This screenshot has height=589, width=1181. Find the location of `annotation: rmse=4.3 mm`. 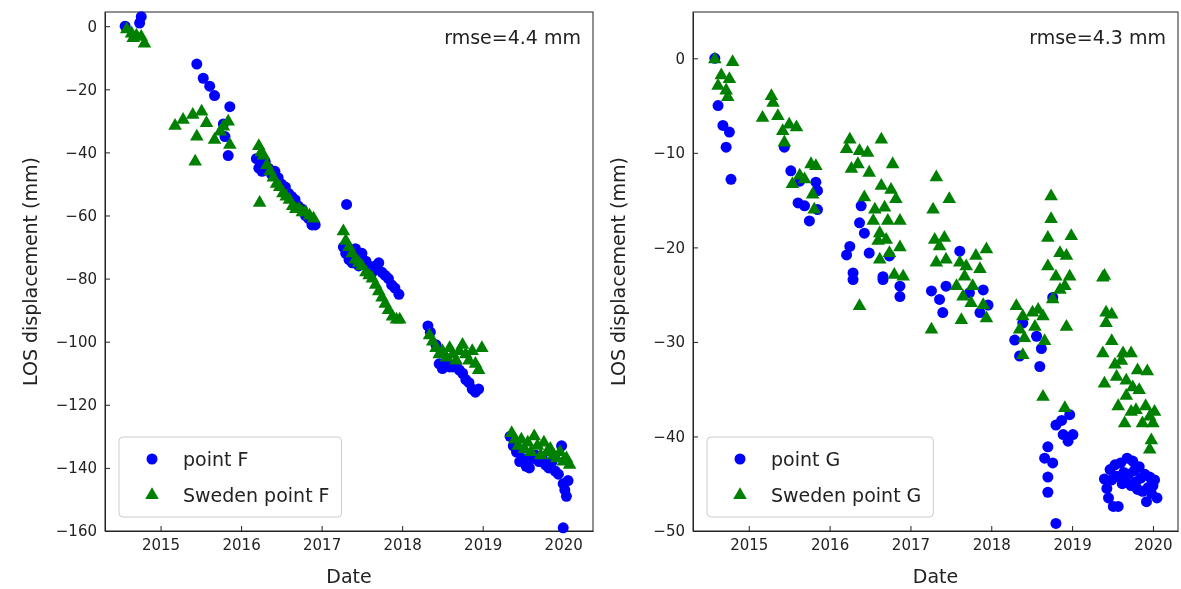

annotation: rmse=4.3 mm is located at coordinates (1097, 37).